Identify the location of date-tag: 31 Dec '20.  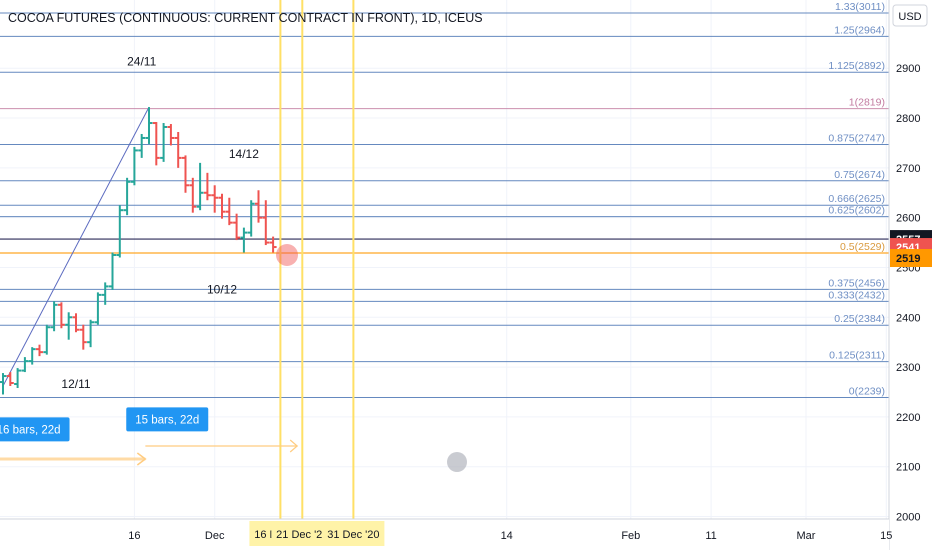
(353, 533).